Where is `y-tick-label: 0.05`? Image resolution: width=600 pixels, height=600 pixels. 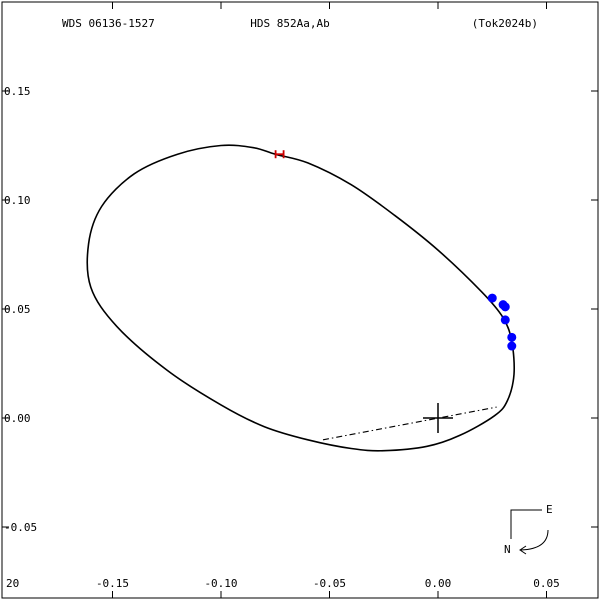
y-tick-label: 0.05 is located at coordinates (17, 309).